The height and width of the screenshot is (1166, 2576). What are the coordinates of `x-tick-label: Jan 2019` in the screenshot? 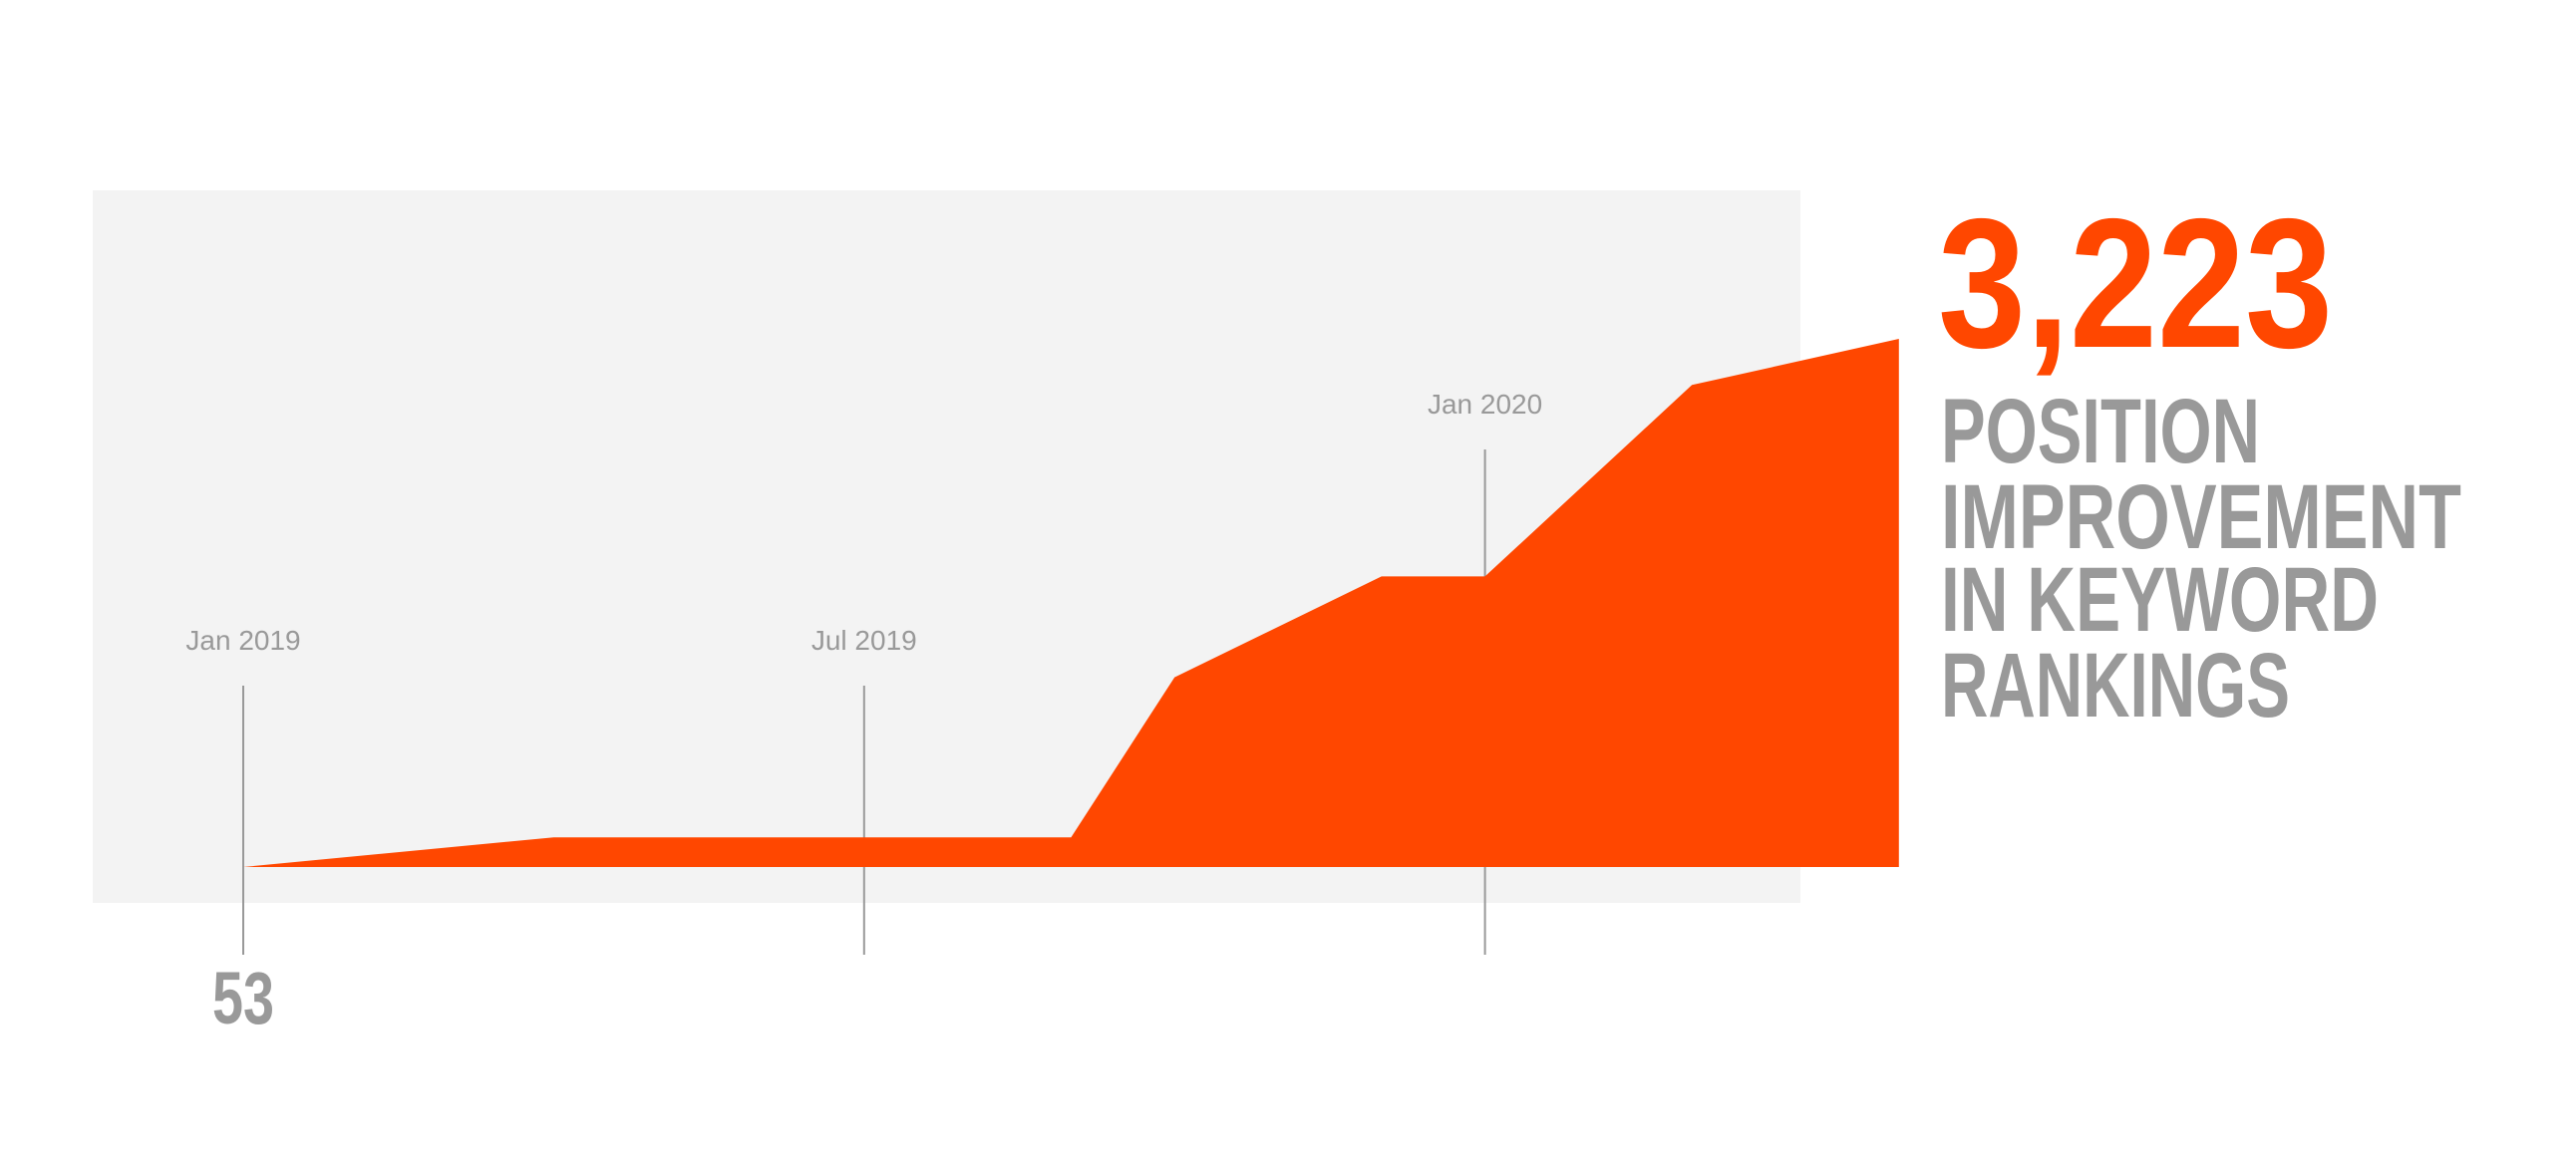 It's located at (242, 641).